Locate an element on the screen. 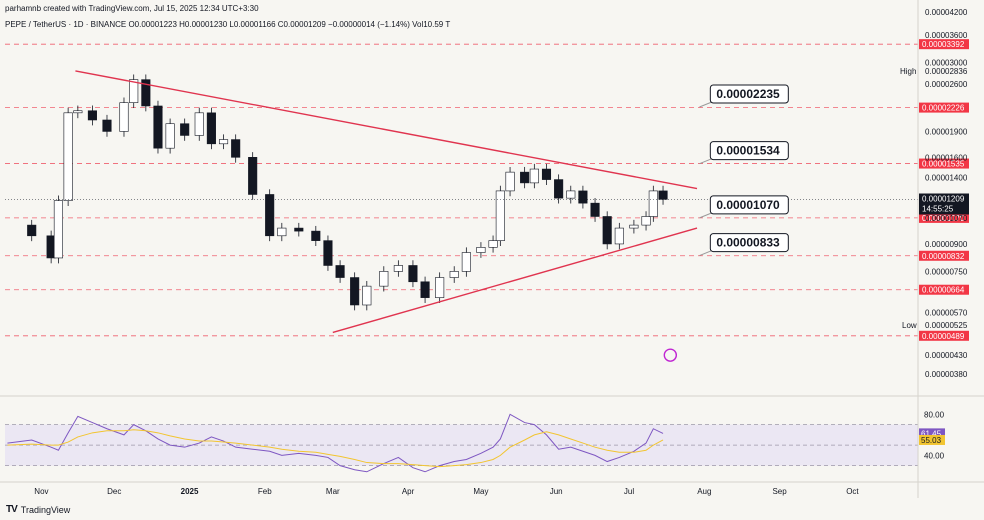  price-tick-label: 0.00001900 is located at coordinates (946, 131).